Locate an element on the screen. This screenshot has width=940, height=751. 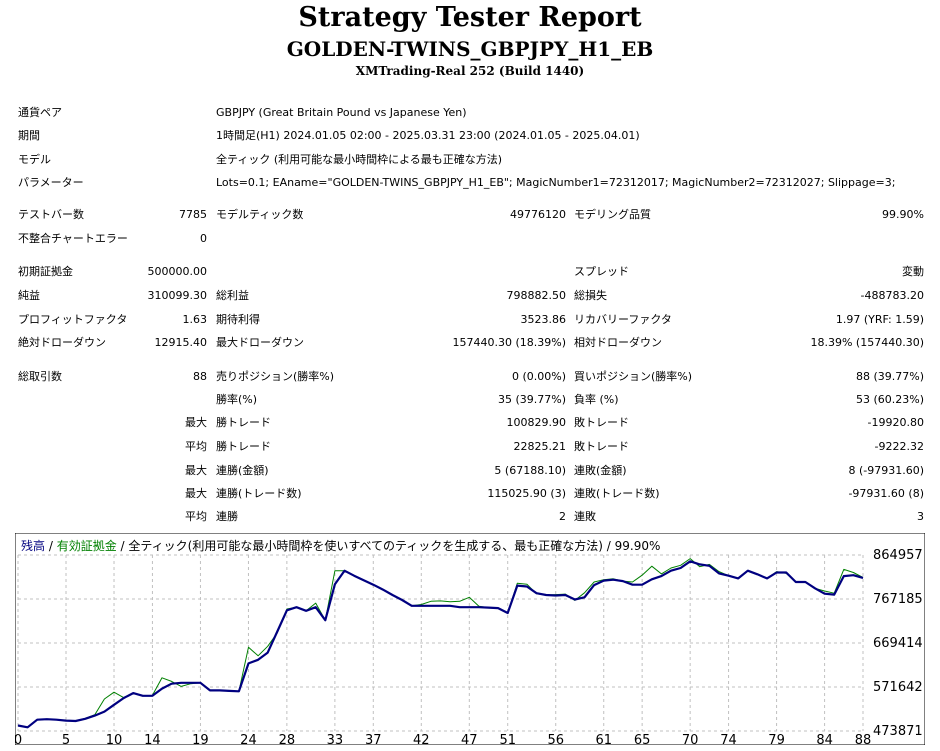
mismatch-value: 0 is located at coordinates (203, 238).